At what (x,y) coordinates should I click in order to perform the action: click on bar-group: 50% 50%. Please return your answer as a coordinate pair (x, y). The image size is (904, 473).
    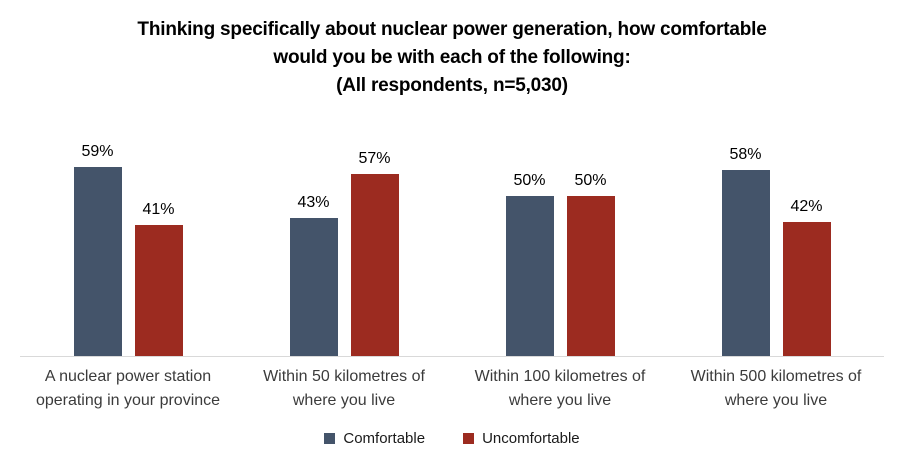
    Looking at the image, I should click on (560, 230).